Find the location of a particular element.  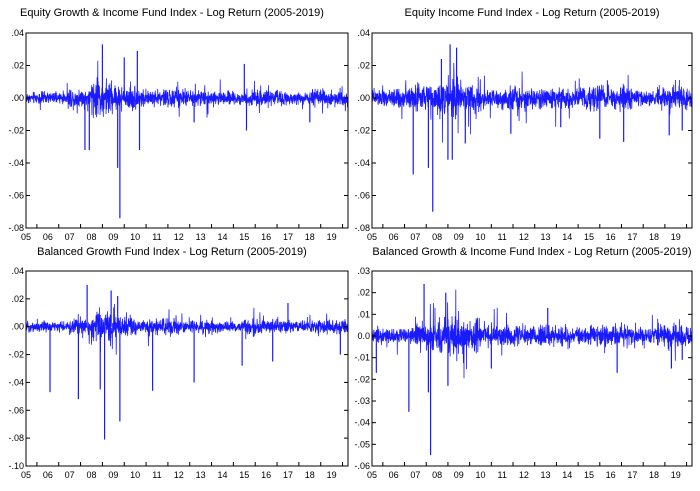

y-tick-label: -.03 is located at coordinates (362, 401).